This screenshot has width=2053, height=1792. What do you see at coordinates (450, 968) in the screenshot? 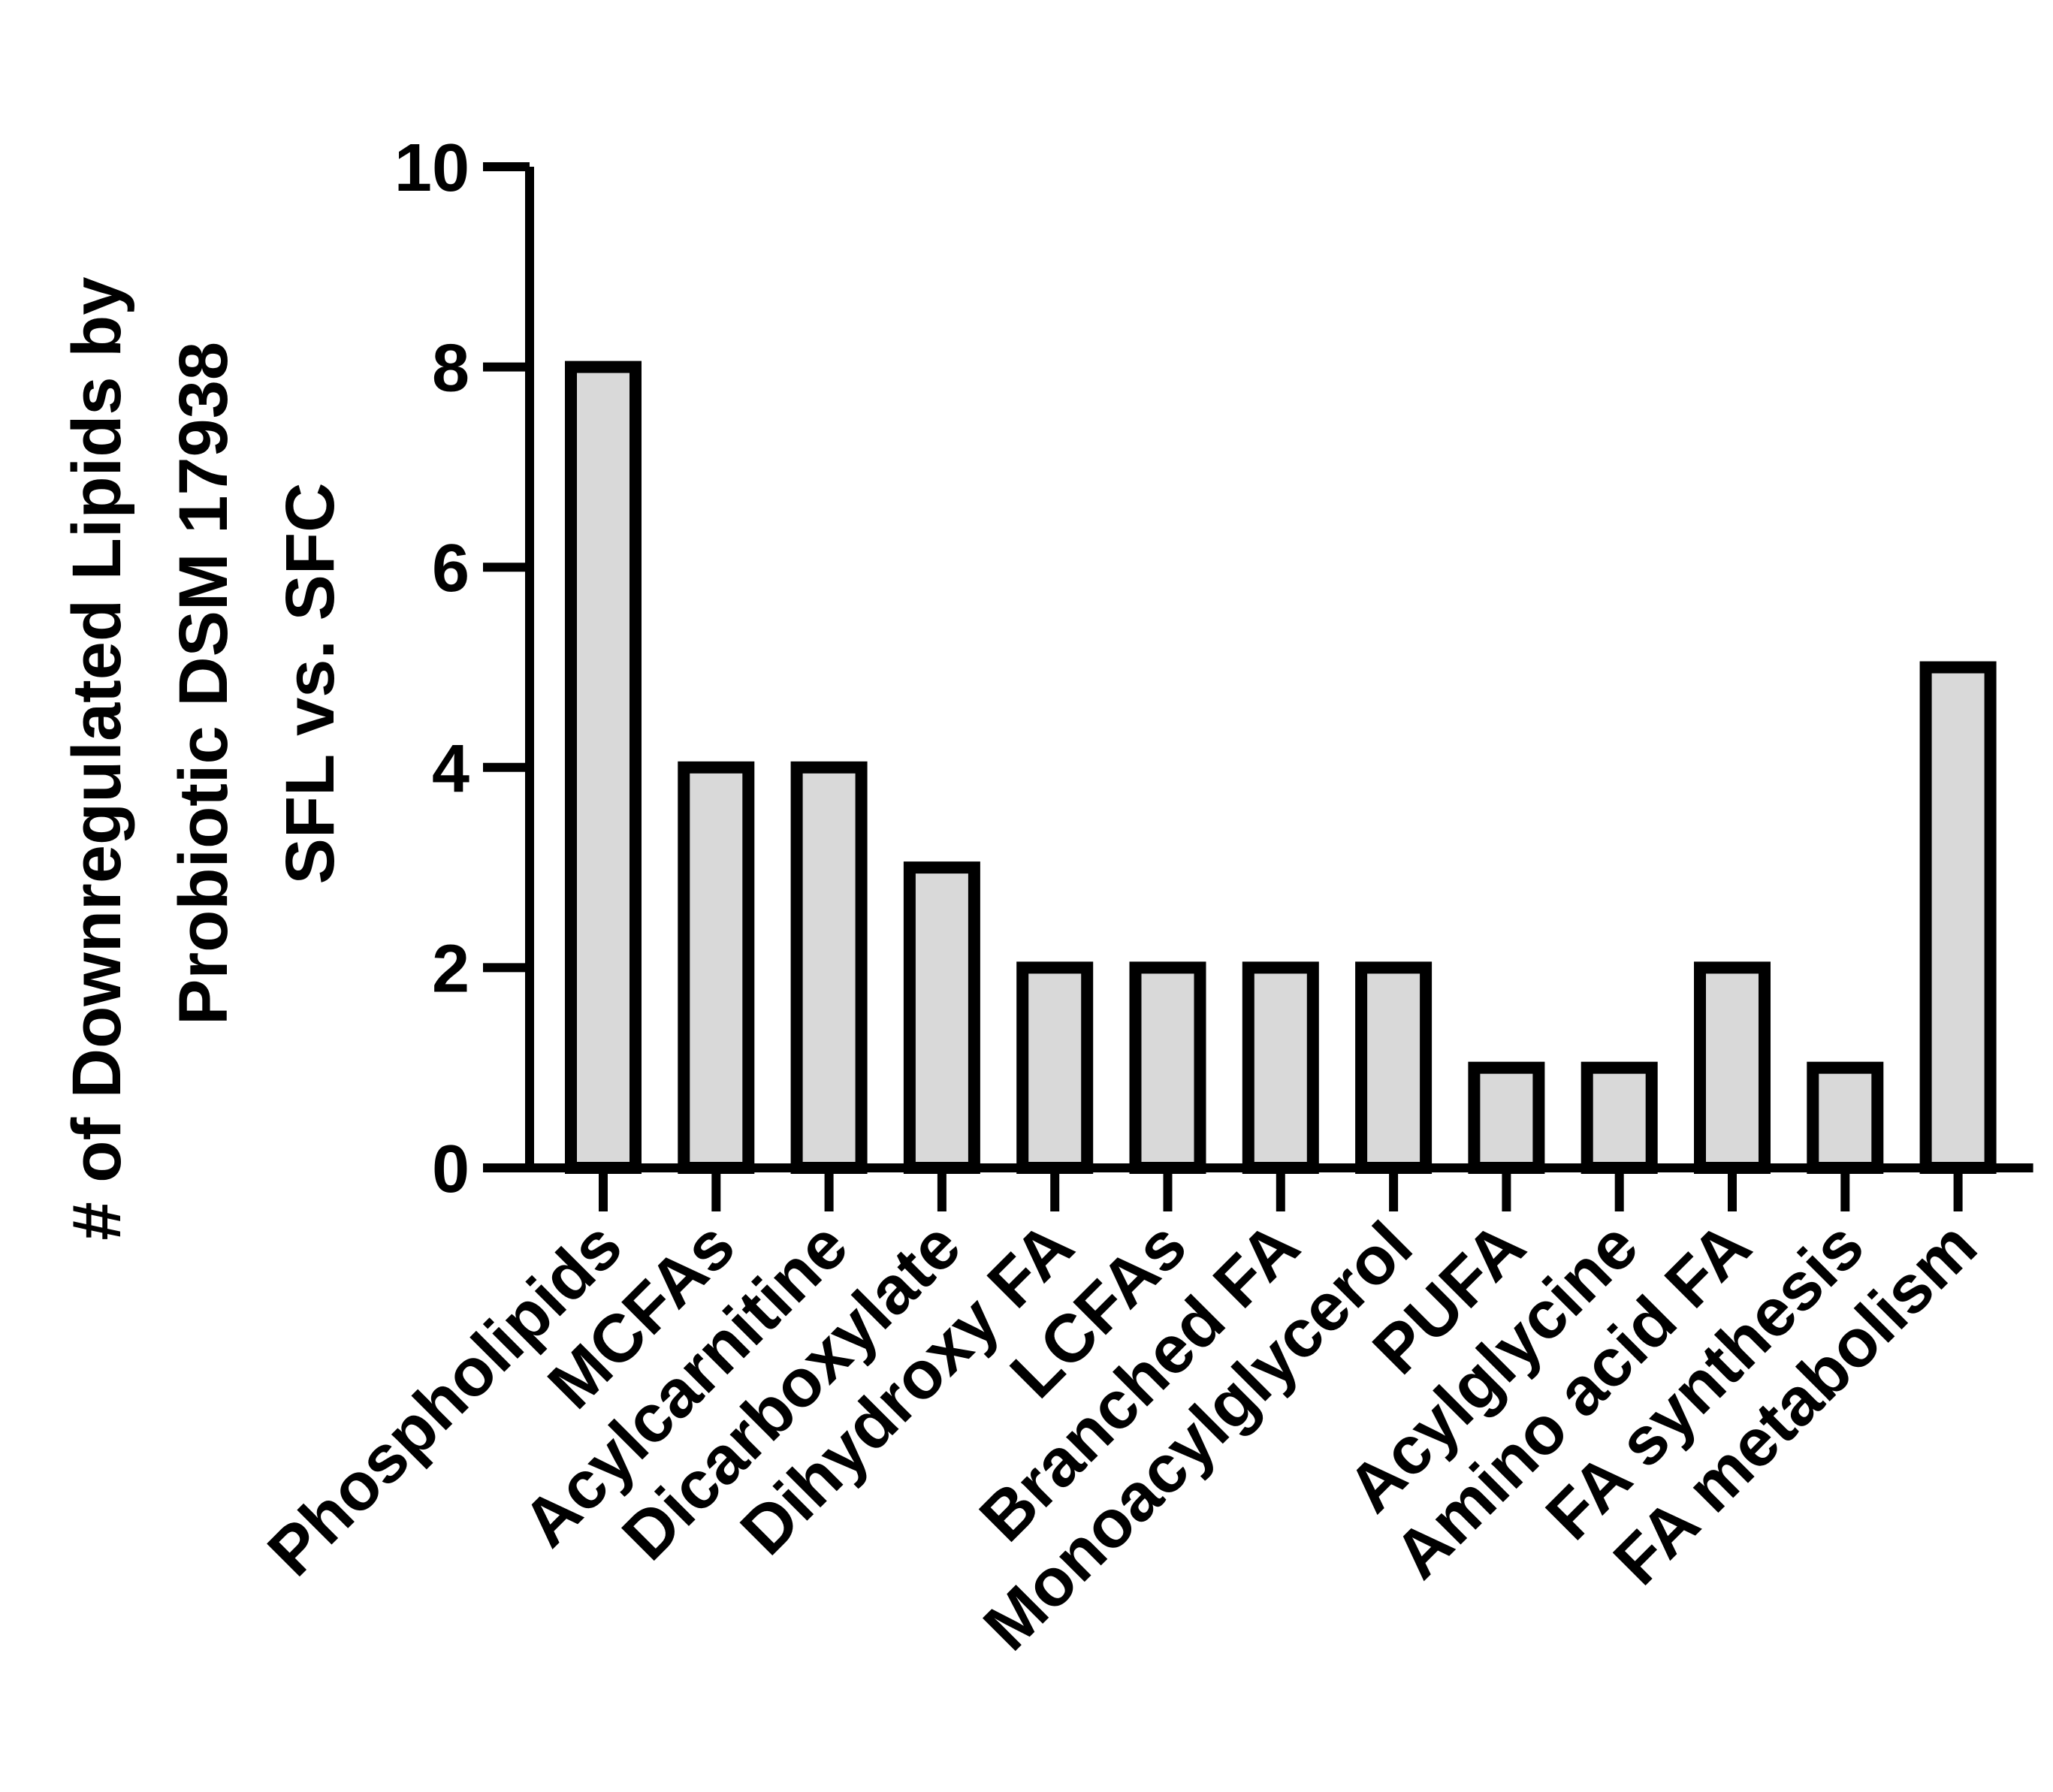
I see `y-tick-label: 2` at bounding box center [450, 968].